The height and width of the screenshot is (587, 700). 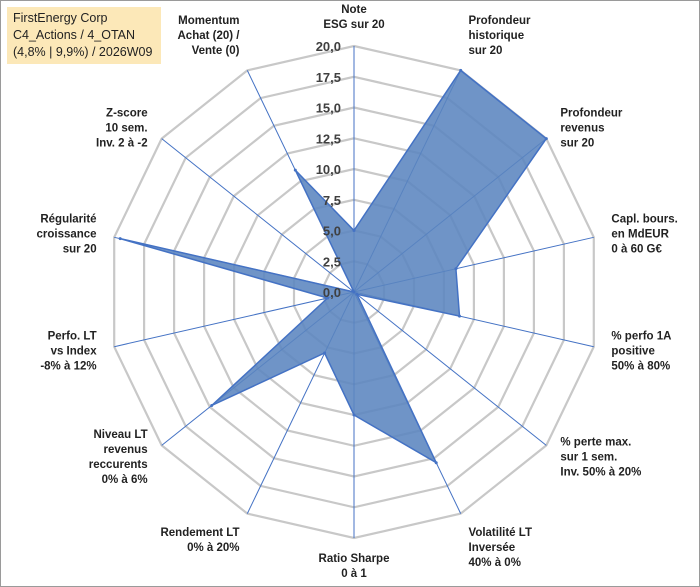 I want to click on axis-label: Ratio Sharpe 0 à 1, so click(x=354, y=566).